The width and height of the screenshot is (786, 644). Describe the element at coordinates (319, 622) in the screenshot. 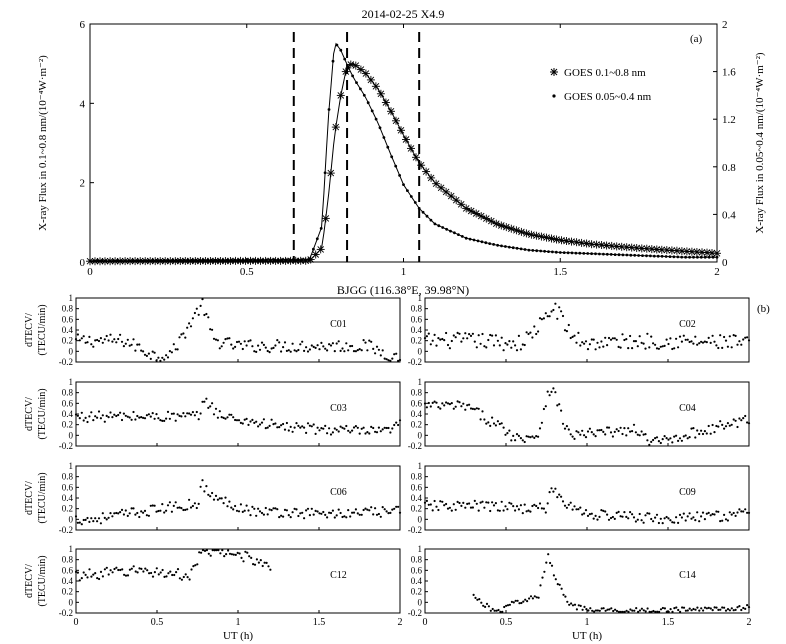

I see `tec-x-tick-label: 1.5` at that location.